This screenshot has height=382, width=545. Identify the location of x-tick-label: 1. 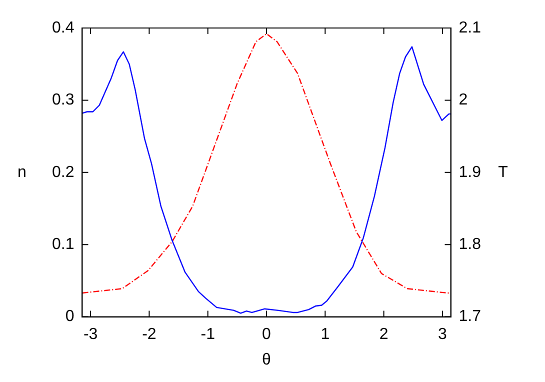
(325, 334).